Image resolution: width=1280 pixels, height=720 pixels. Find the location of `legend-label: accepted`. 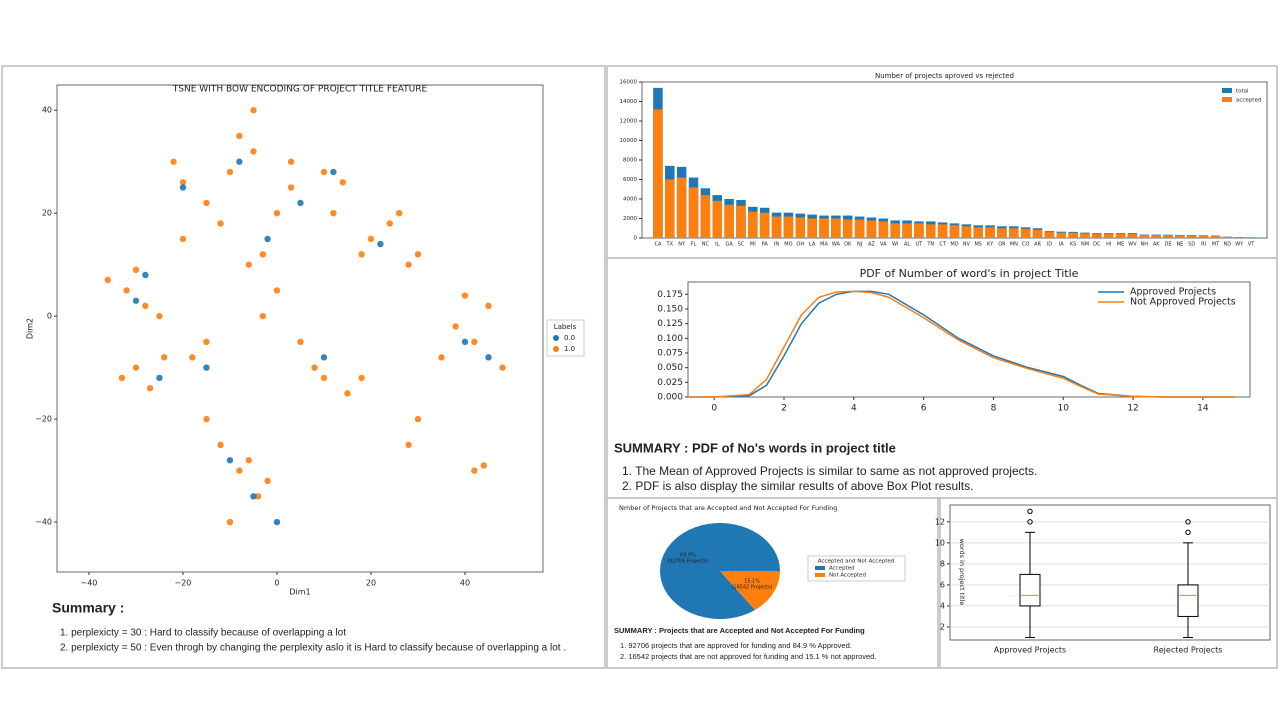

legend-label: accepted is located at coordinates (1248, 101).